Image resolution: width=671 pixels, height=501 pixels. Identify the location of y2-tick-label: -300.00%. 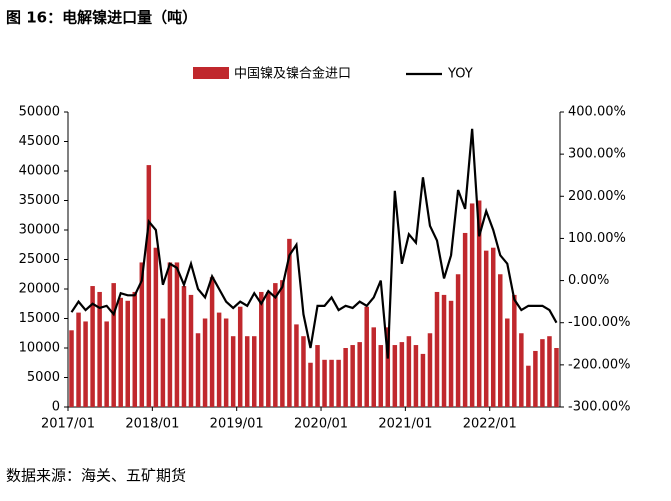
(599, 407).